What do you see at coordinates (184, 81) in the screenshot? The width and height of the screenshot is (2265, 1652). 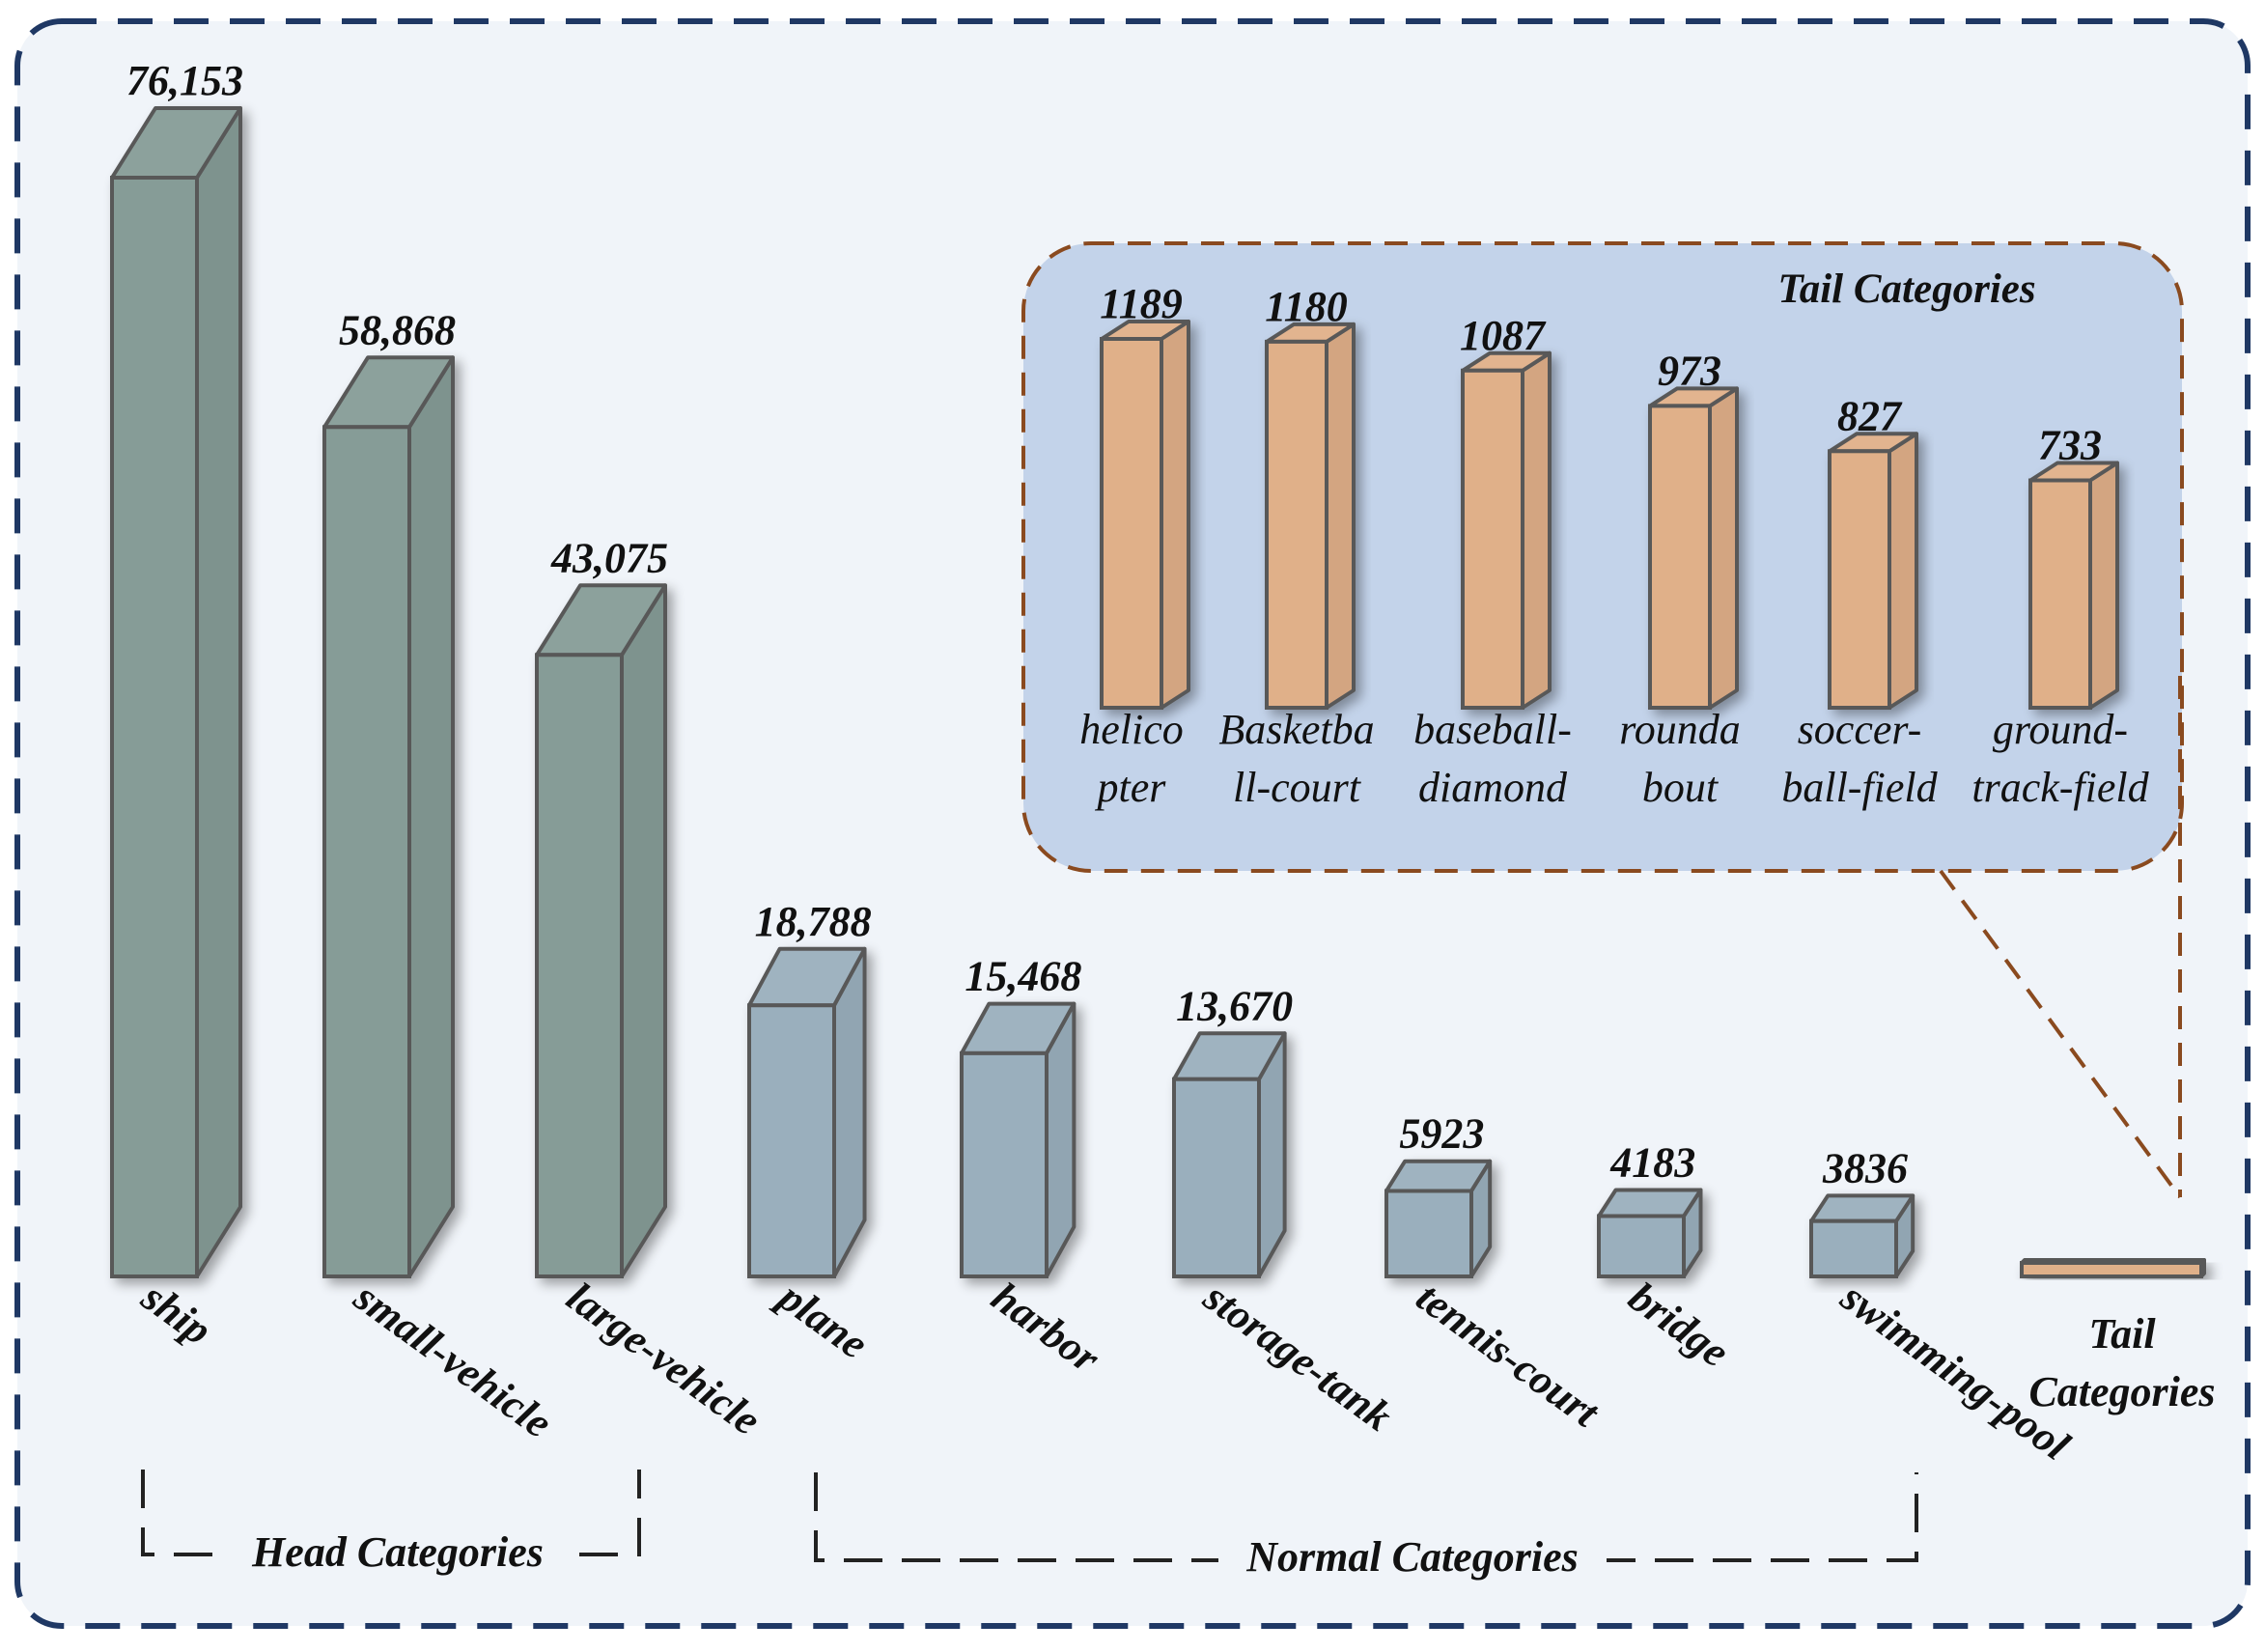 I see `value-label-ship: 76,153` at bounding box center [184, 81].